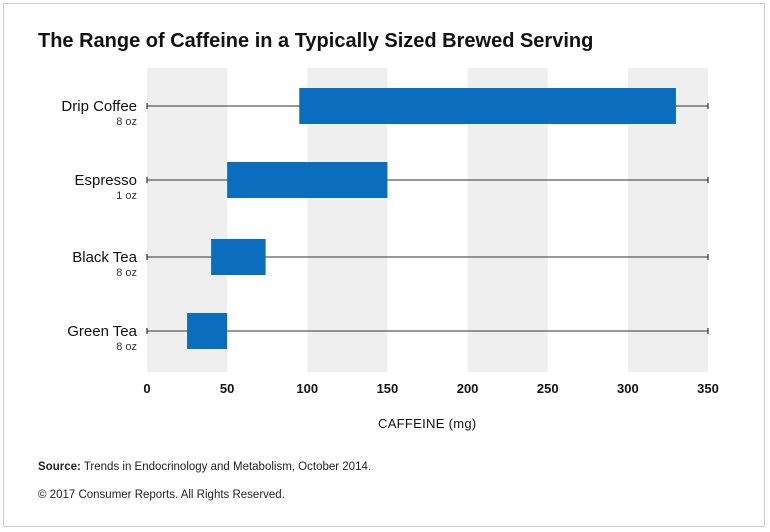 Image resolution: width=770 pixels, height=532 pixels. Describe the element at coordinates (388, 388) in the screenshot. I see `x-tick-label: 150` at that location.